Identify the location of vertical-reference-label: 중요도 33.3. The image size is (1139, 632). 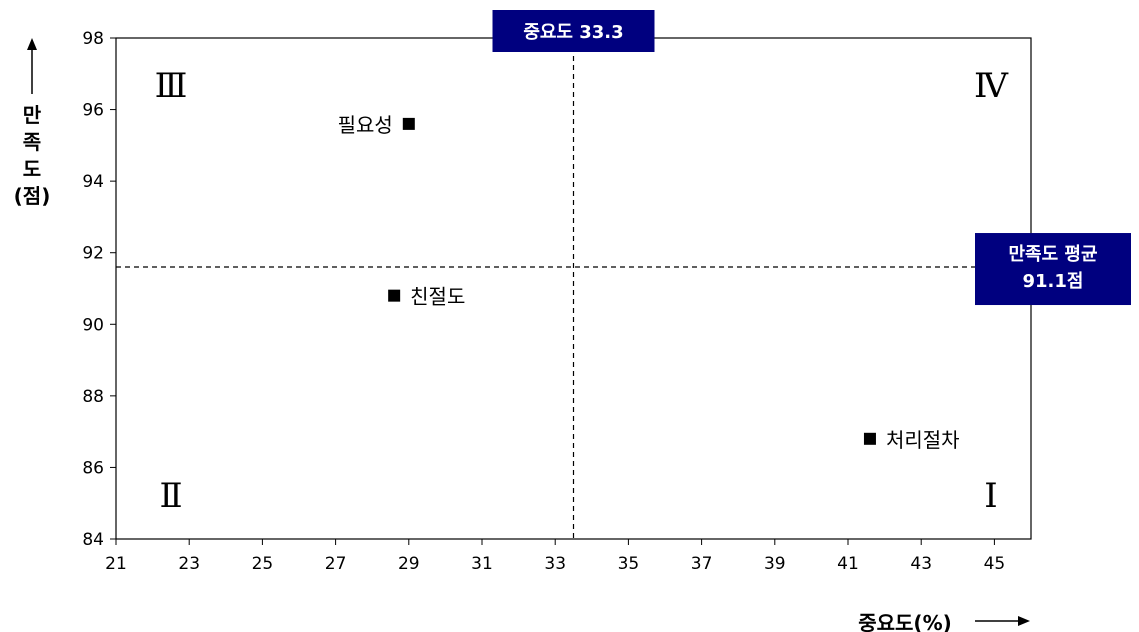
(573, 32).